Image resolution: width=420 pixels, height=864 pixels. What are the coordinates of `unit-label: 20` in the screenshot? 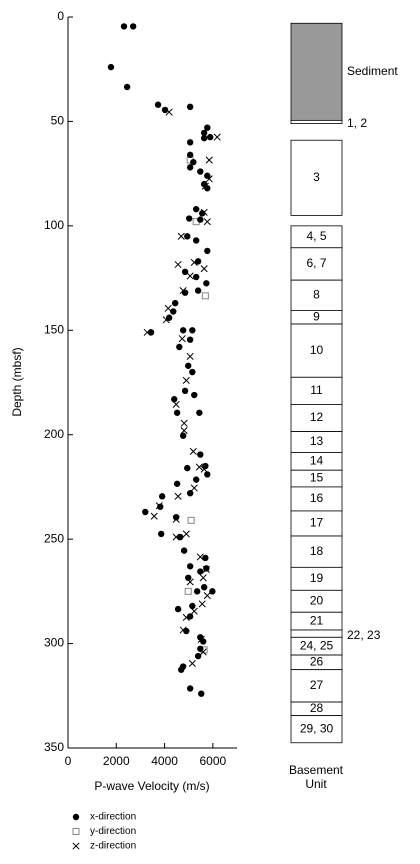 It's located at (317, 600).